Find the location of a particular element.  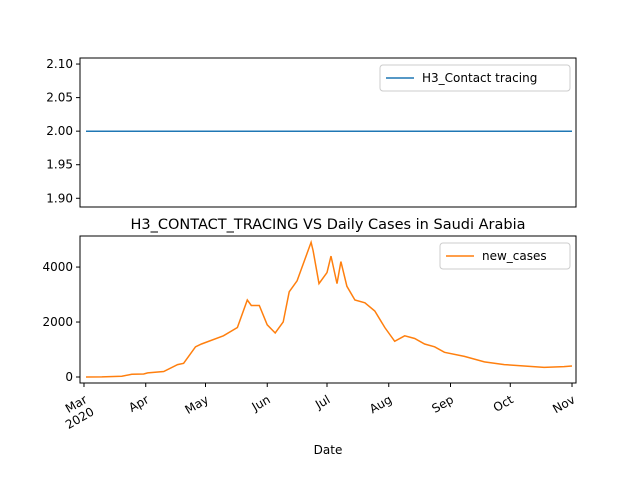

legend-label: H3_Contact tracing is located at coordinates (479, 78).